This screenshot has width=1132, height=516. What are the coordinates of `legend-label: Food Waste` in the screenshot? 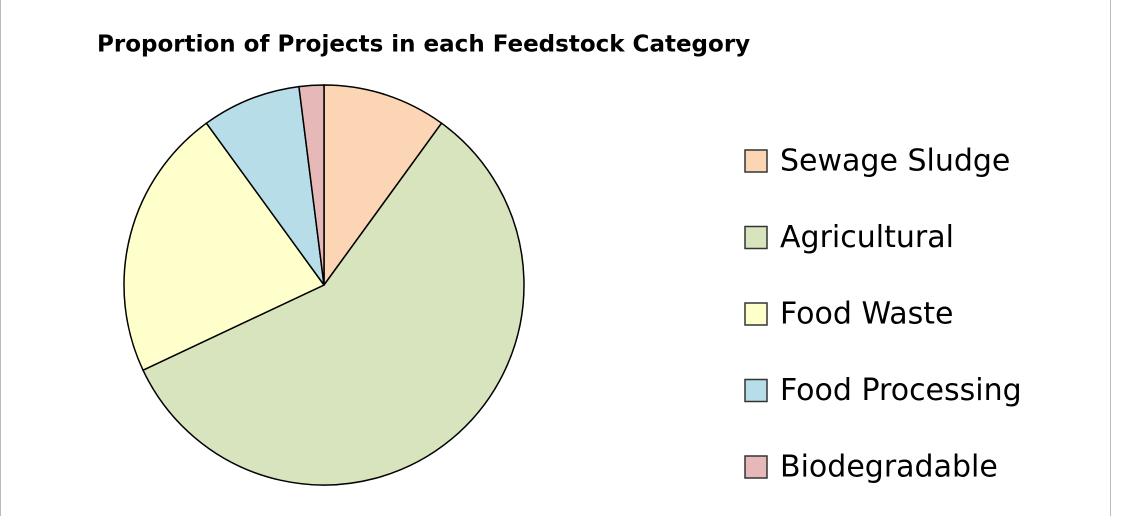 It's located at (866, 314).